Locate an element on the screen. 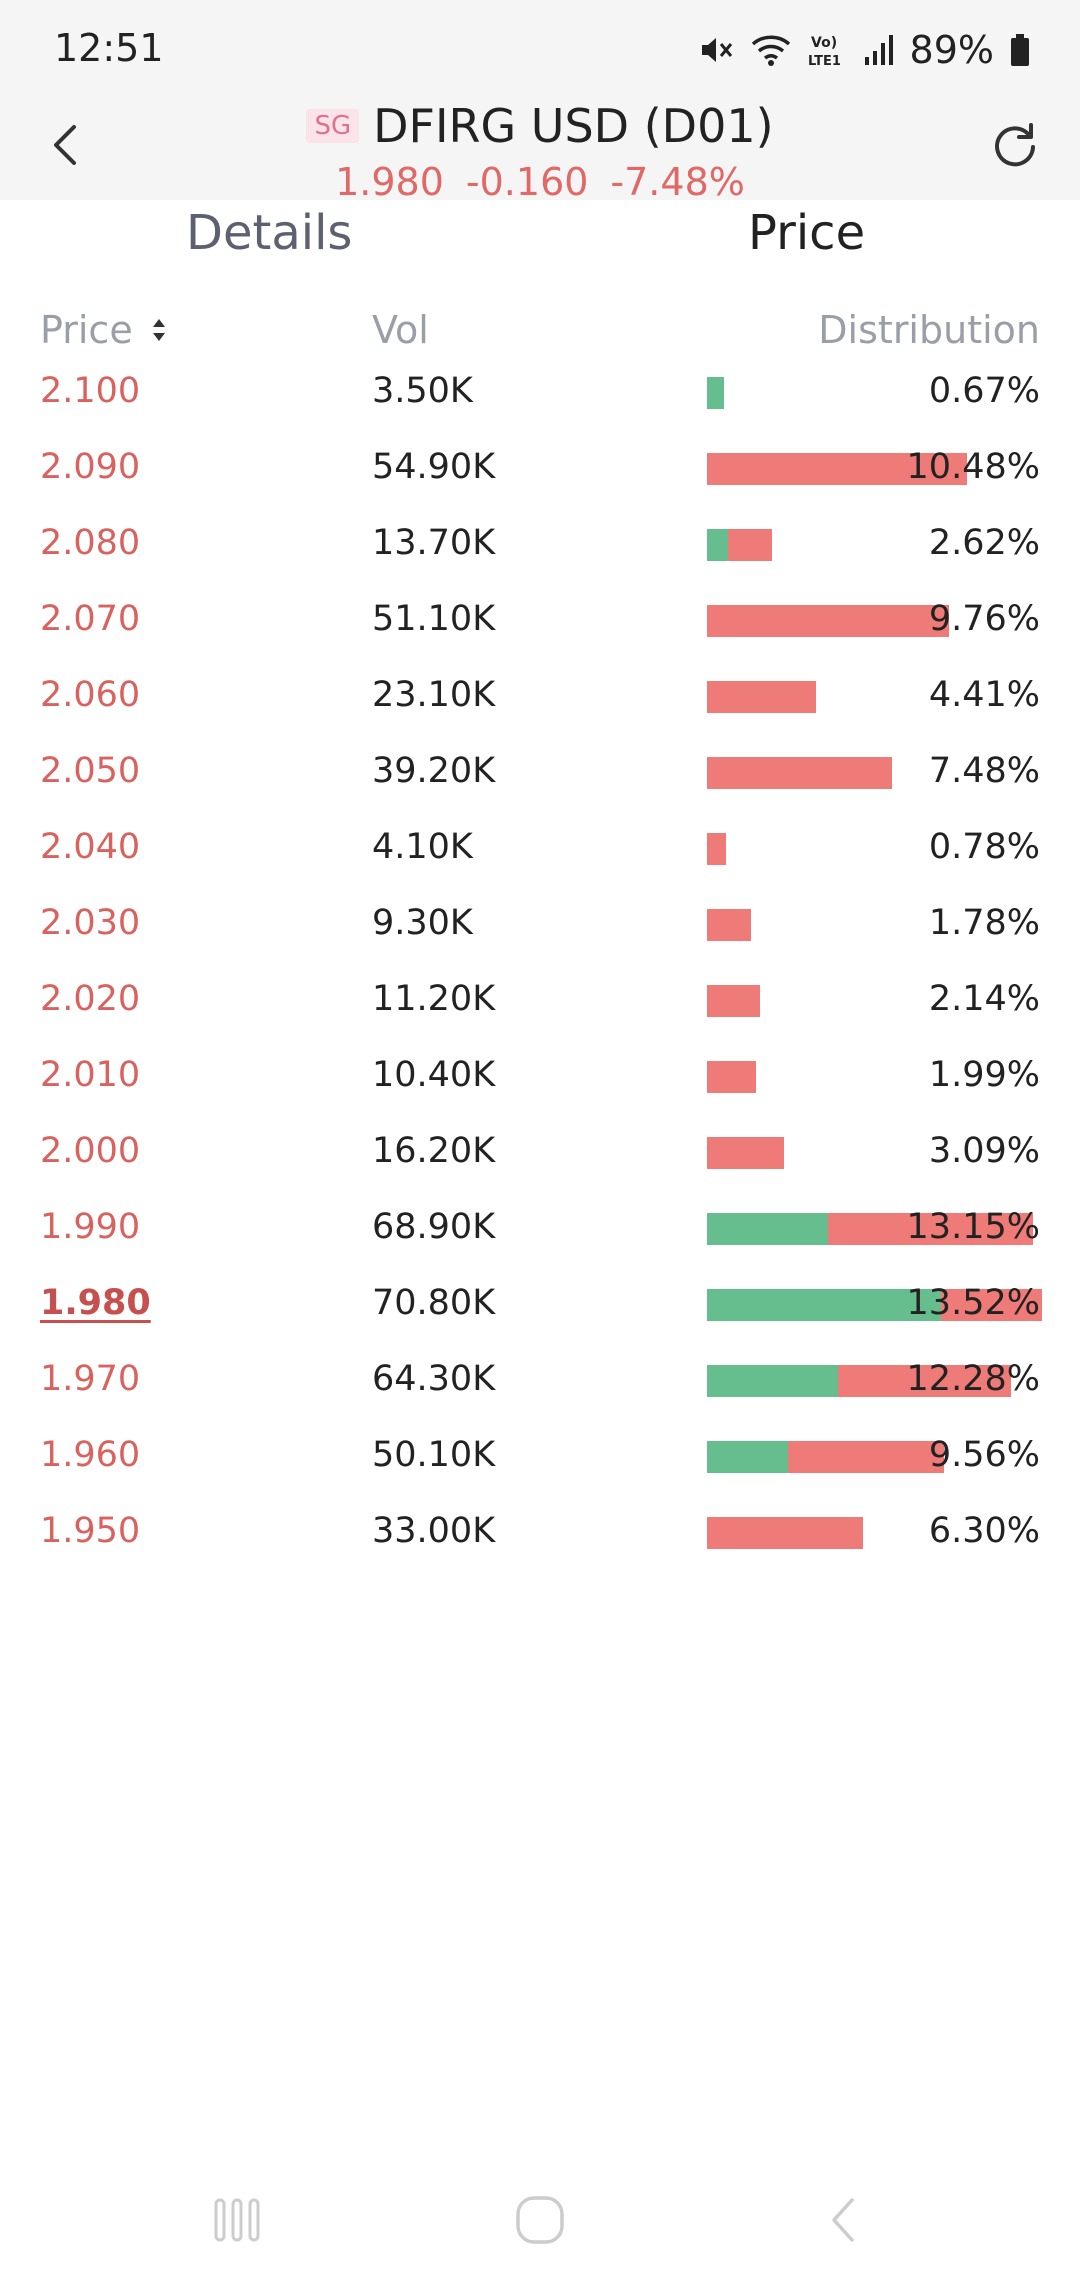 The image size is (1080, 2280). price-value: 1.950 is located at coordinates (90, 1531).